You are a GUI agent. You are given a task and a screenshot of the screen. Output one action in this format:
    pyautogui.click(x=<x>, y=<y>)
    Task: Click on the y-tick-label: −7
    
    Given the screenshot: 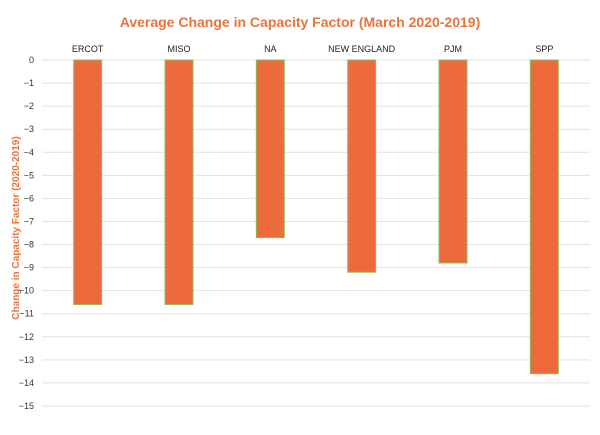 What is the action you would take?
    pyautogui.click(x=29, y=221)
    